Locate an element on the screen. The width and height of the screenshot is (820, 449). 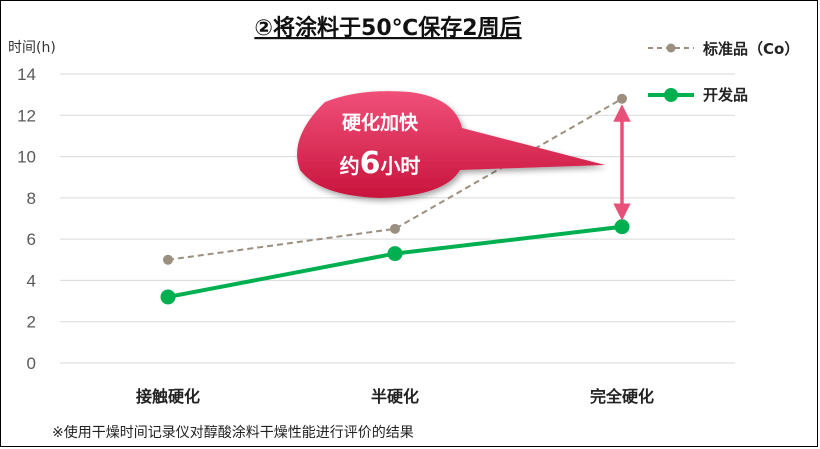
legend-marker-standard is located at coordinates (671, 48).